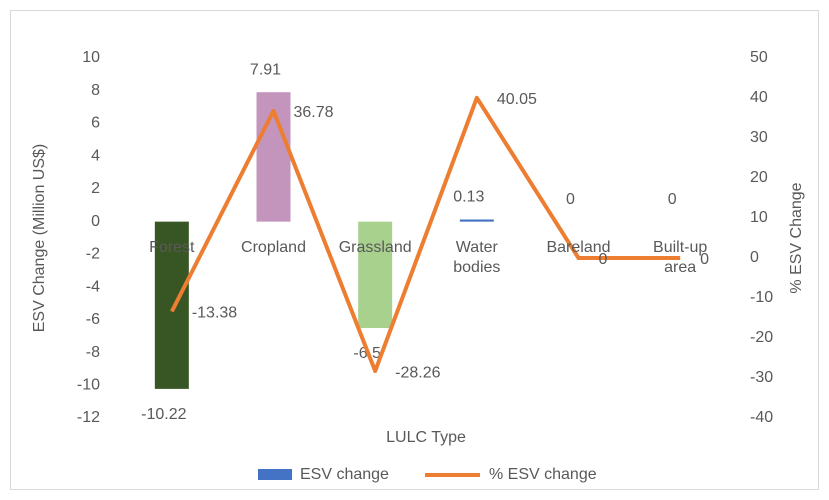  I want to click on legend-swatch, so click(275, 474).